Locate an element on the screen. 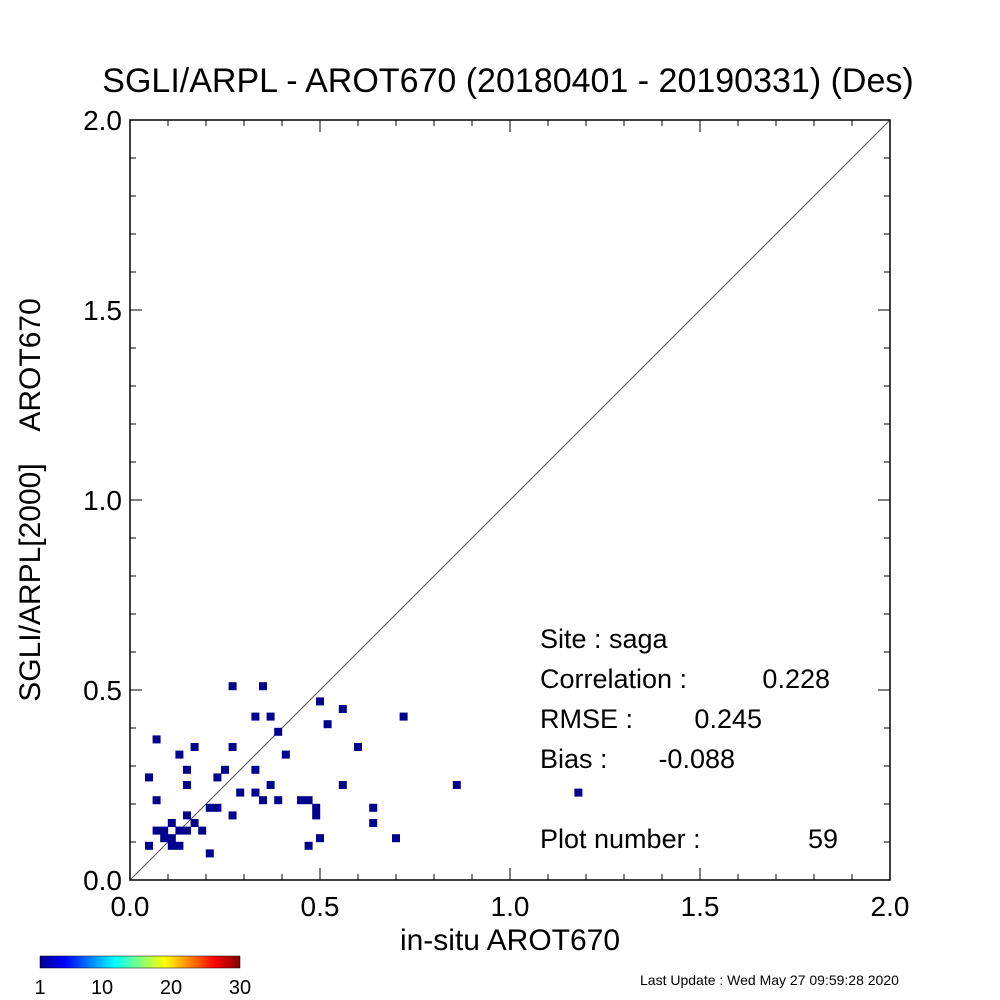 The image size is (1000, 1000). colorbar-tick-label: 30 is located at coordinates (240, 988).